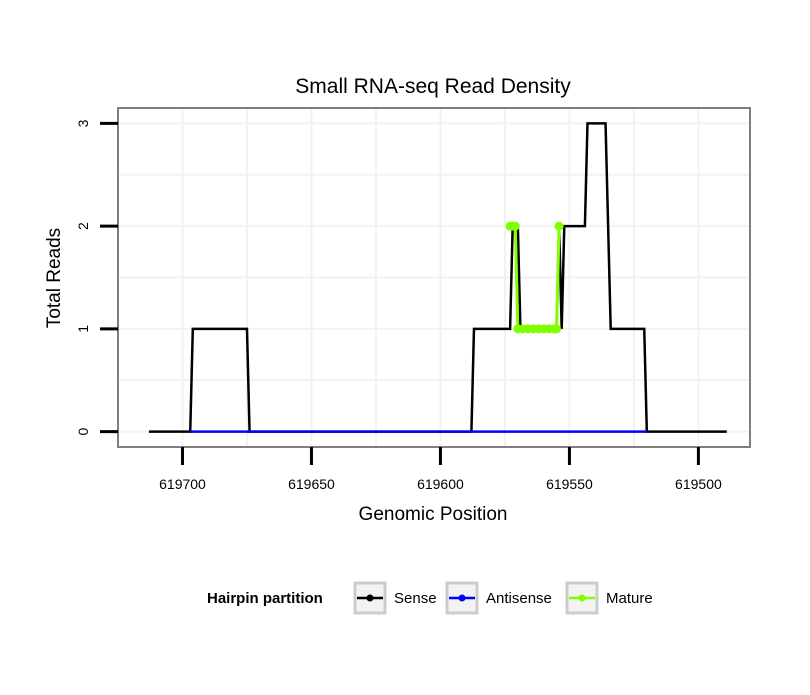 Image resolution: width=810 pixels, height=695 pixels. I want to click on x-tick-label: 619700, so click(182, 484).